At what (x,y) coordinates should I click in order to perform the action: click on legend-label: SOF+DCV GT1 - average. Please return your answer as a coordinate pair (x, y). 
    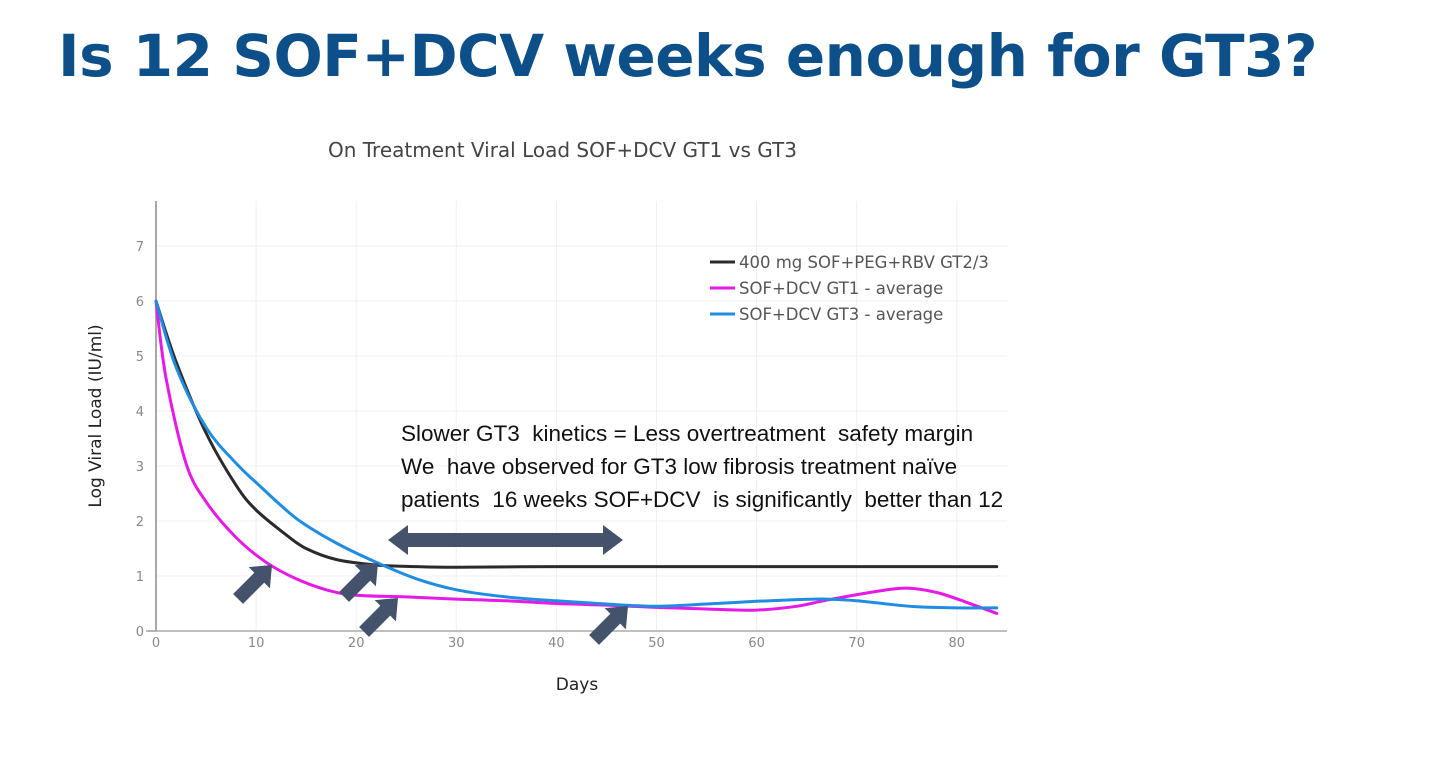
    Looking at the image, I should click on (841, 288).